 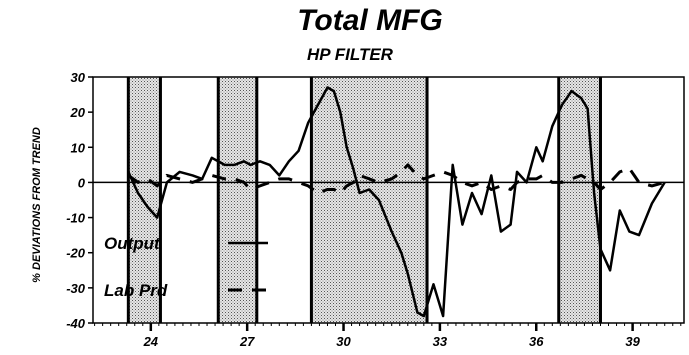 I want to click on y-tick-label: 10, so click(x=78, y=147).